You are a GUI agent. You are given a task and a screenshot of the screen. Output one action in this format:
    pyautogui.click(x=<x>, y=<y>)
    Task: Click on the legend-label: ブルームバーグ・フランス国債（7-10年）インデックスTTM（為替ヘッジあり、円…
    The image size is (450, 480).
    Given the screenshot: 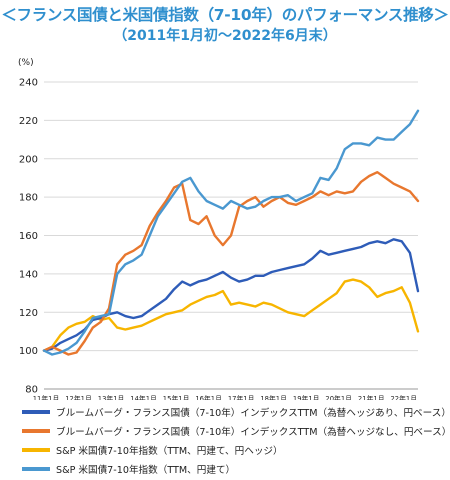 What is the action you would take?
    pyautogui.click(x=253, y=413)
    